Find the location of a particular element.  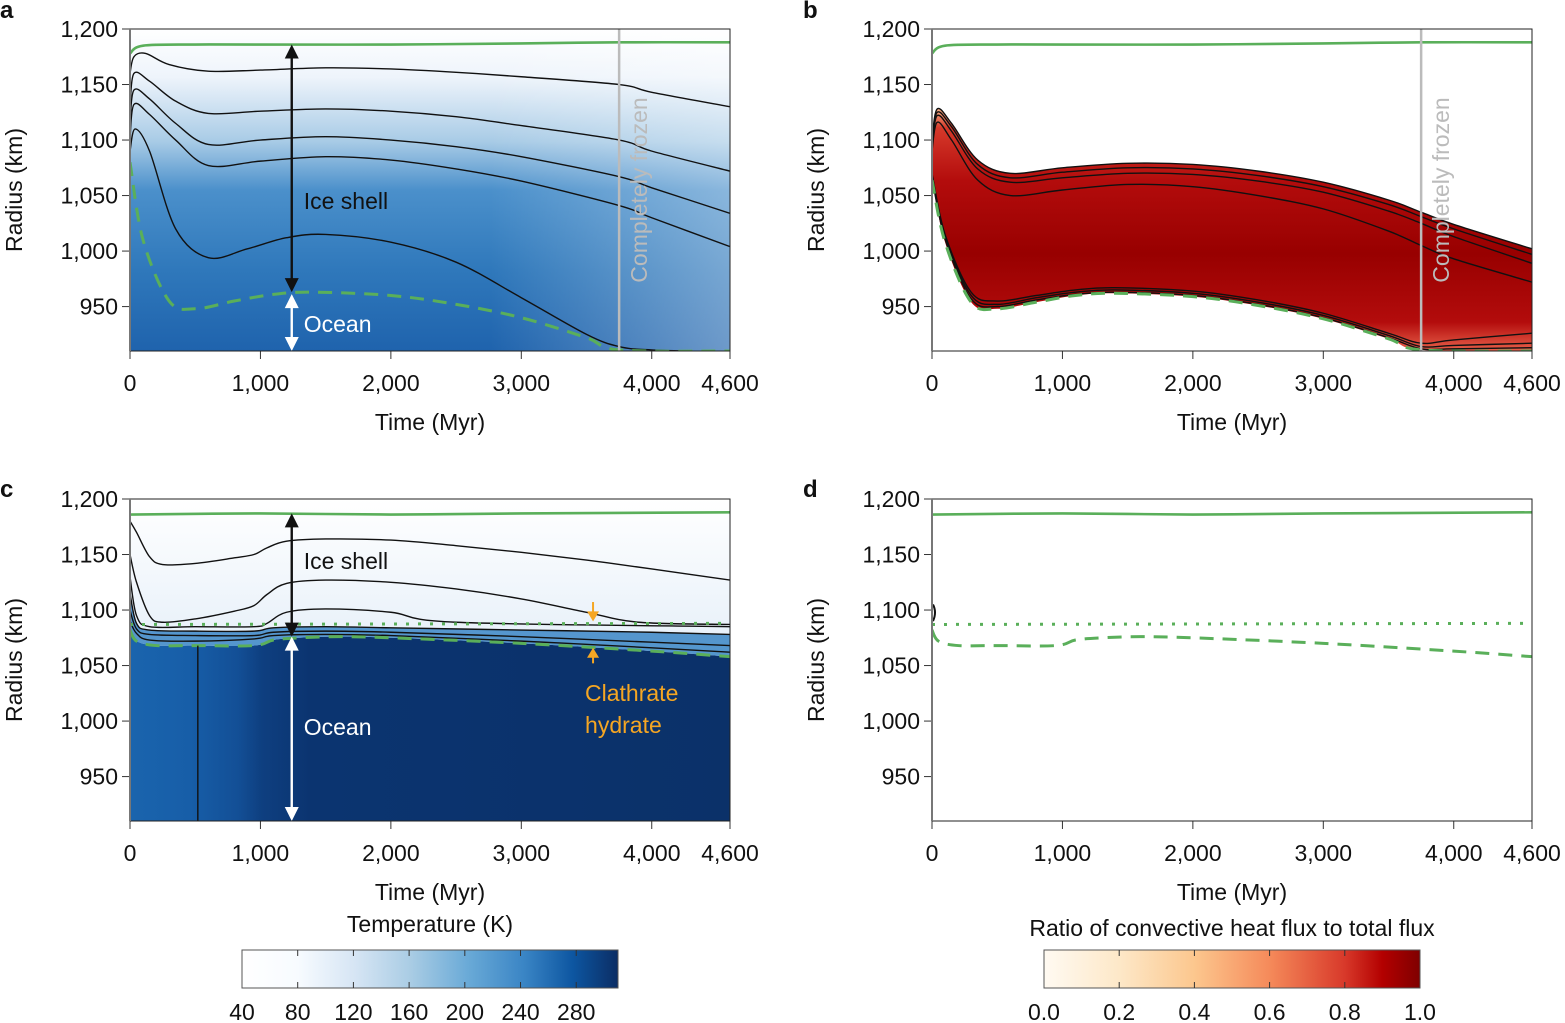

temperature-tick-label: 80 is located at coordinates (298, 1011).